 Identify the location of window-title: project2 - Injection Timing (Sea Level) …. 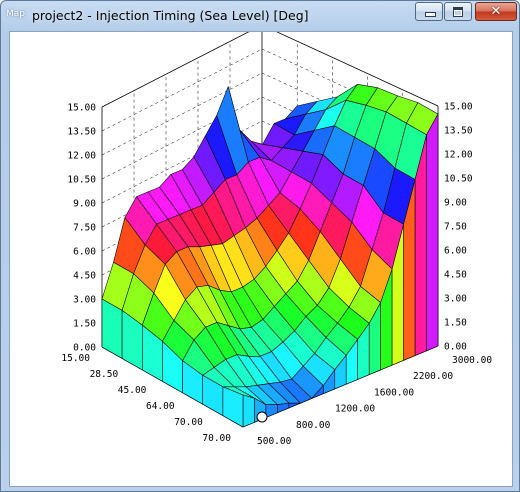
(170, 15).